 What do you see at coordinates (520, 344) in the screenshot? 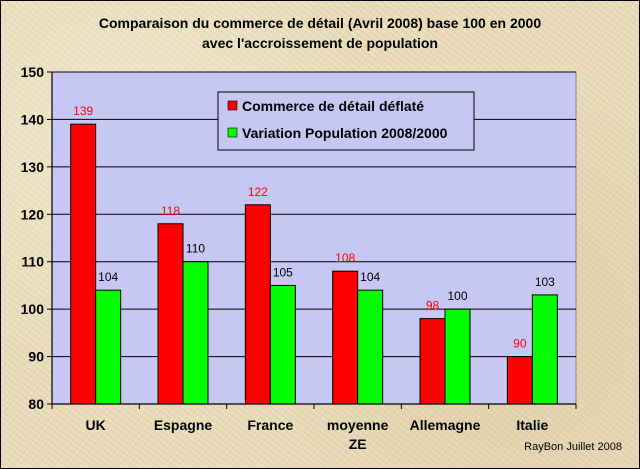
I see `data-label-commerce: 90` at bounding box center [520, 344].